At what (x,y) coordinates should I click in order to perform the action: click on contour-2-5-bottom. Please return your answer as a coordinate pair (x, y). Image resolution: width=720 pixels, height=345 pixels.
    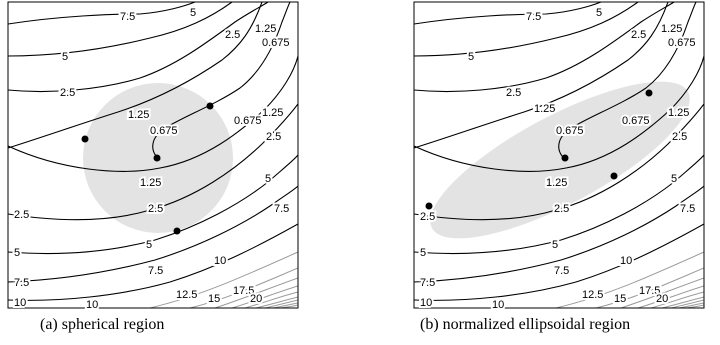
    Looking at the image, I should click on (153, 162).